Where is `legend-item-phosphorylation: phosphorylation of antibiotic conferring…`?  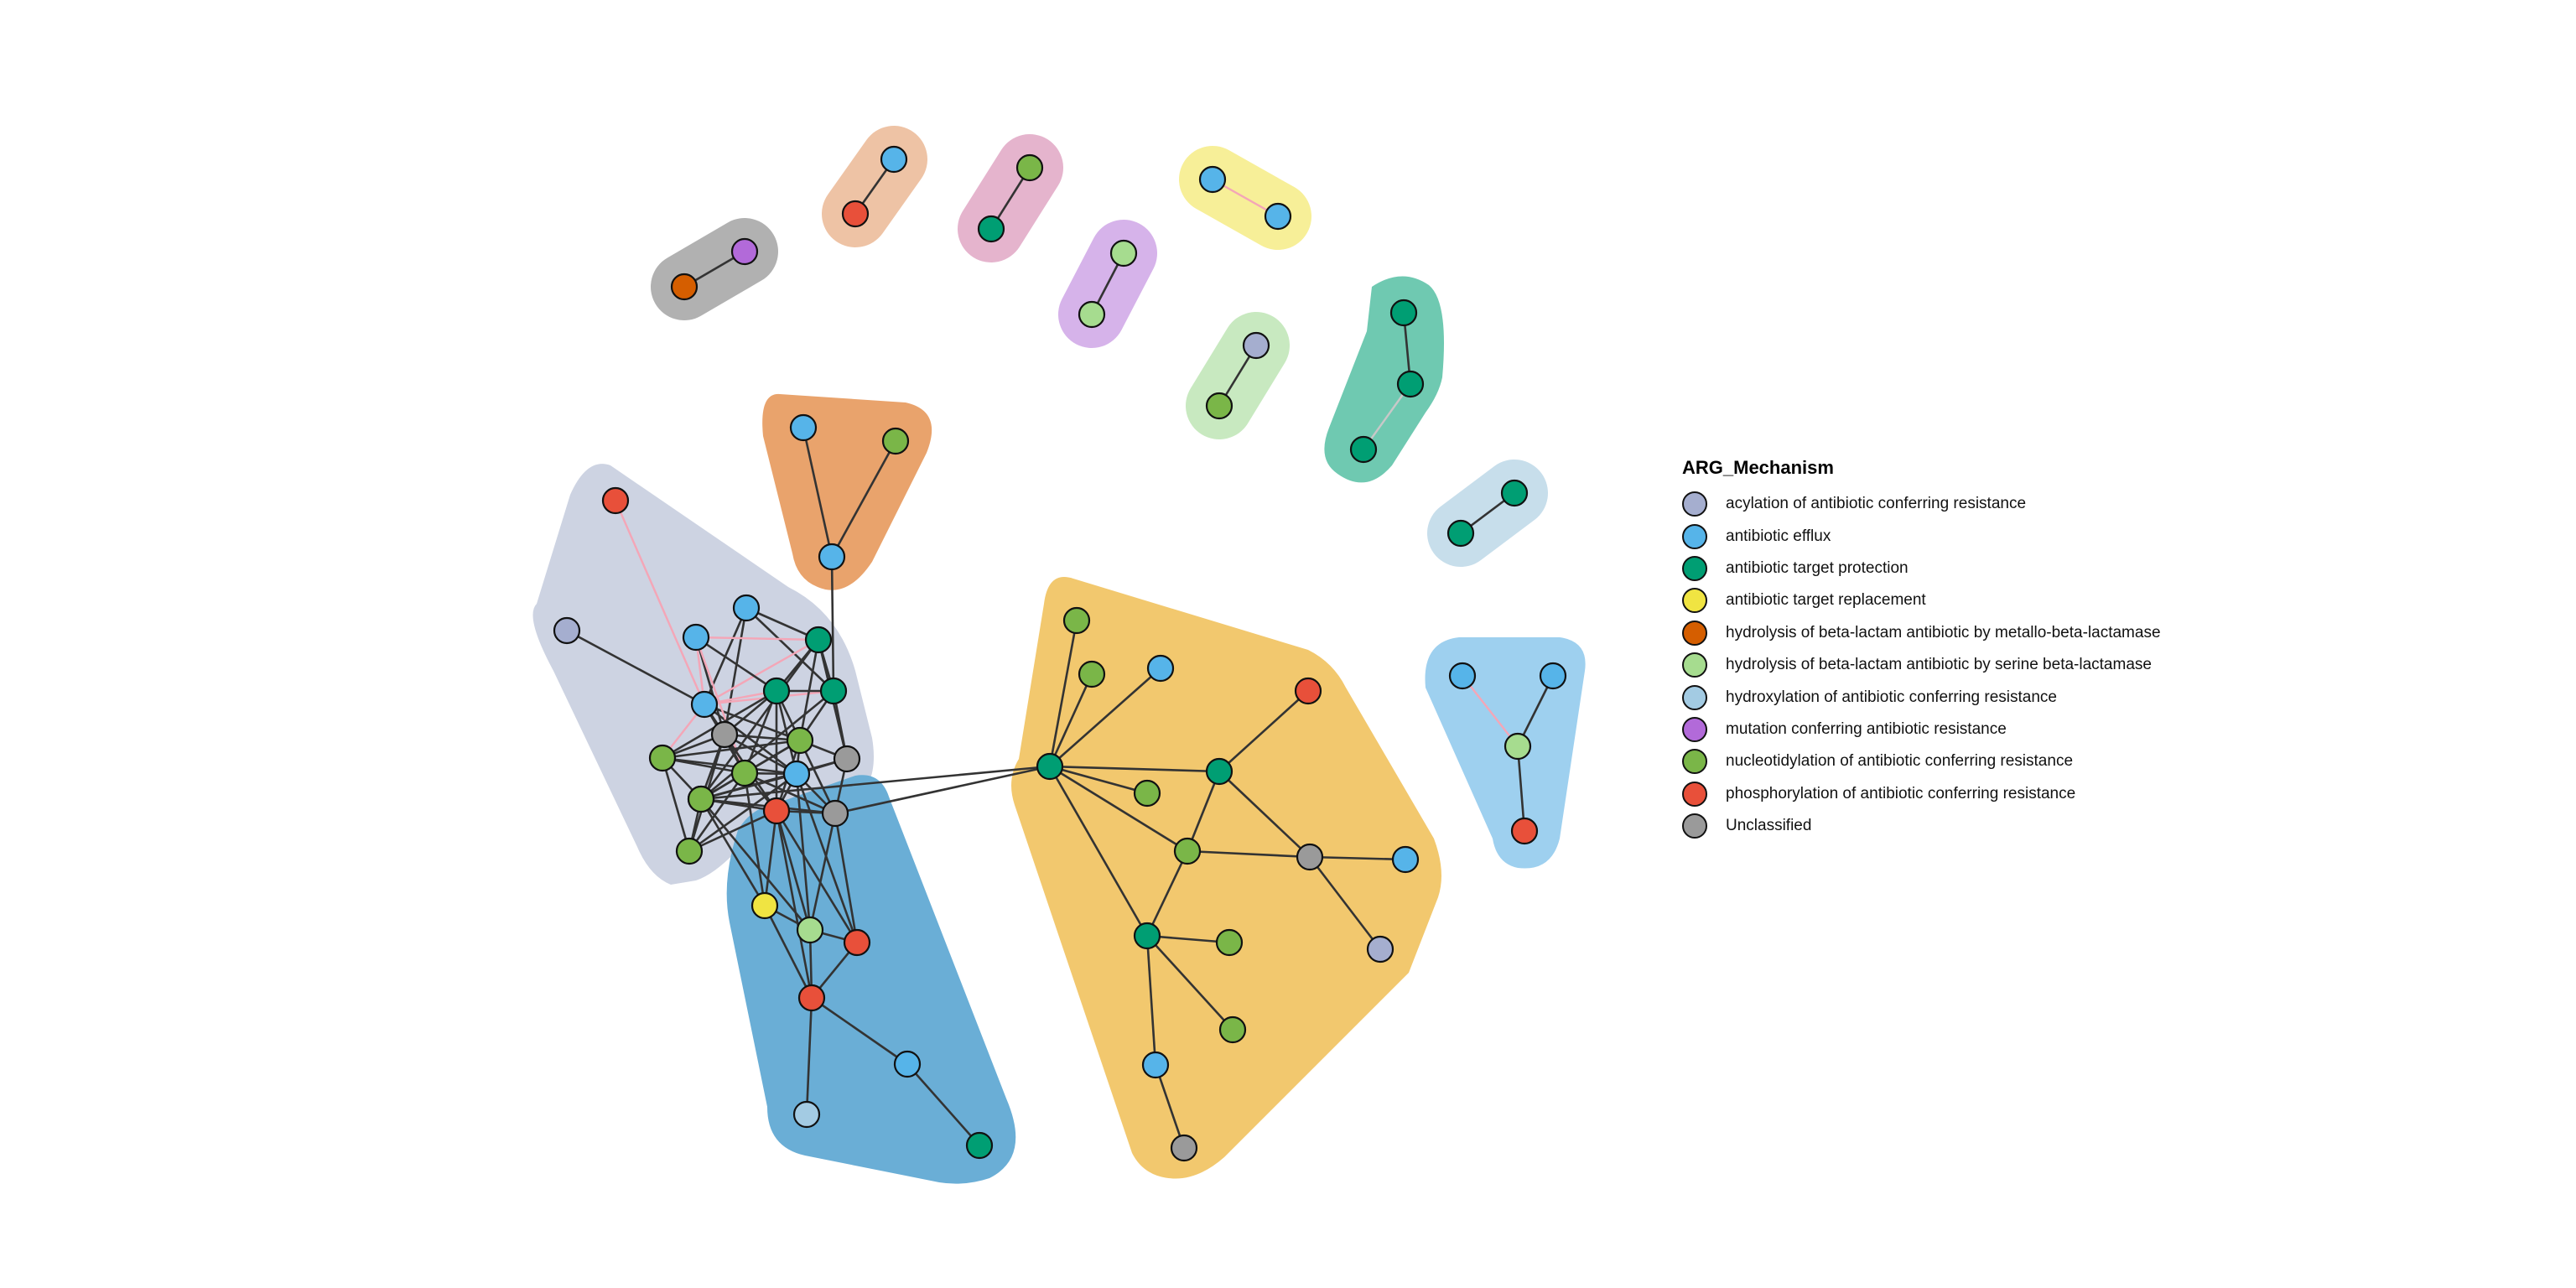
legend-item-phosphorylation: phosphorylation of antibiotic conferring… is located at coordinates (1975, 794).